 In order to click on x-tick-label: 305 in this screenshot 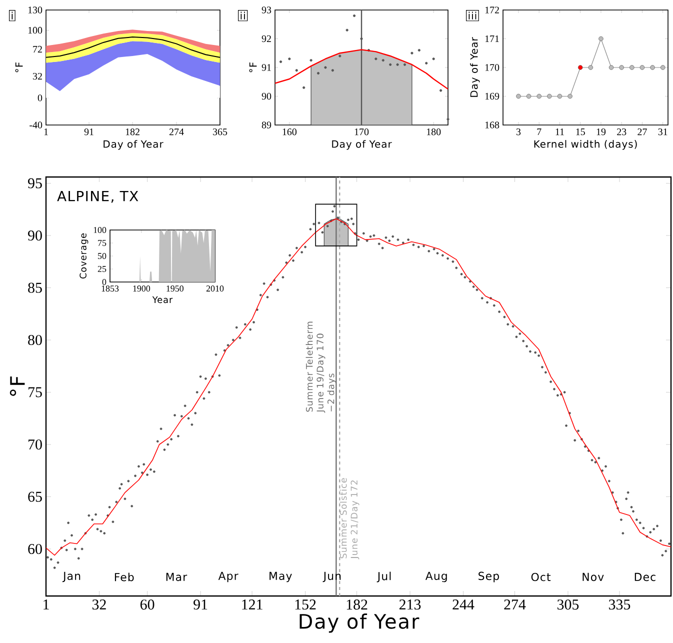, I will do `click(568, 605)`.